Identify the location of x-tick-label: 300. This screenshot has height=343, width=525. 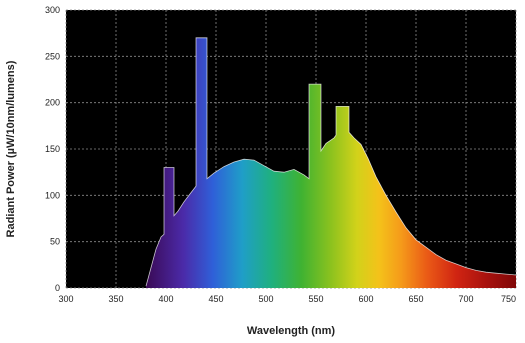
(65, 299).